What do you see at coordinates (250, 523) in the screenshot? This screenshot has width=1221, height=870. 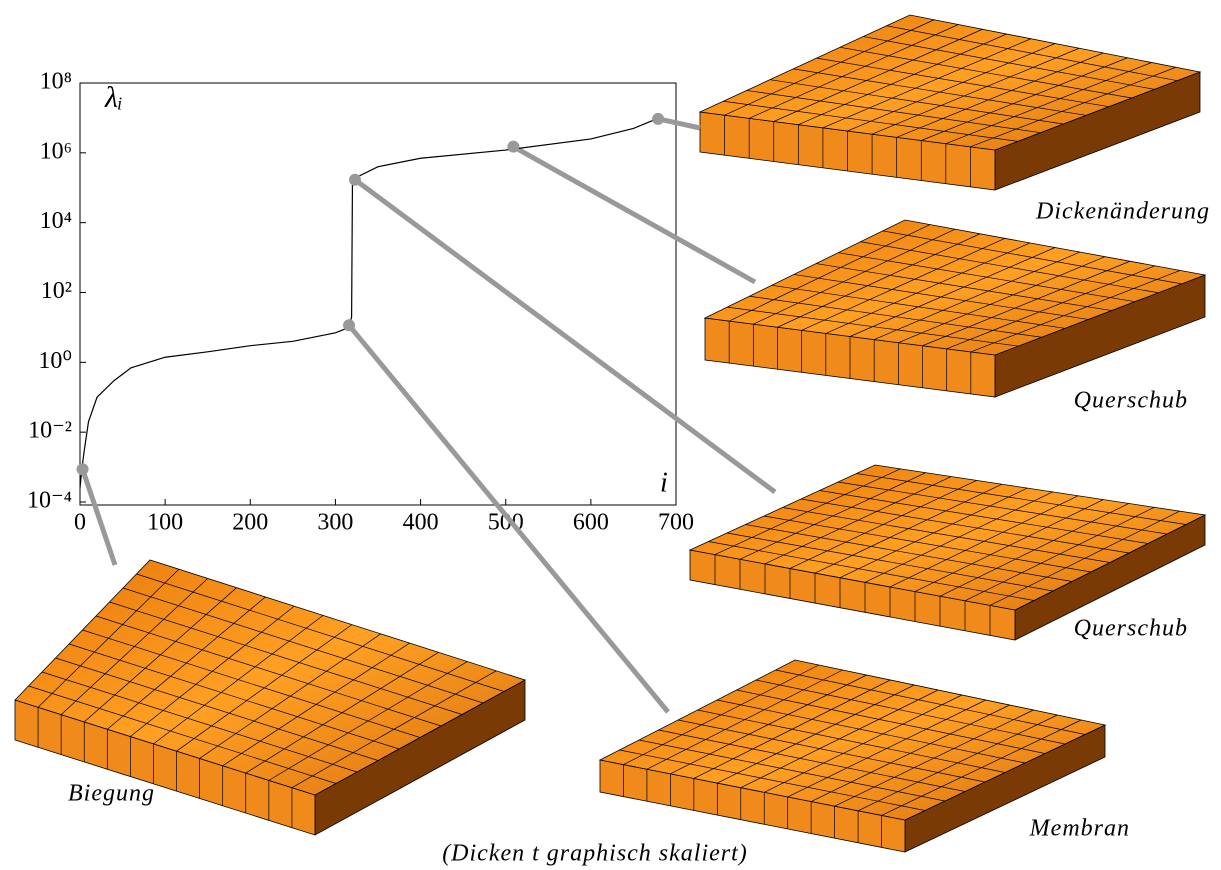 I see `x-tick-label: 200` at bounding box center [250, 523].